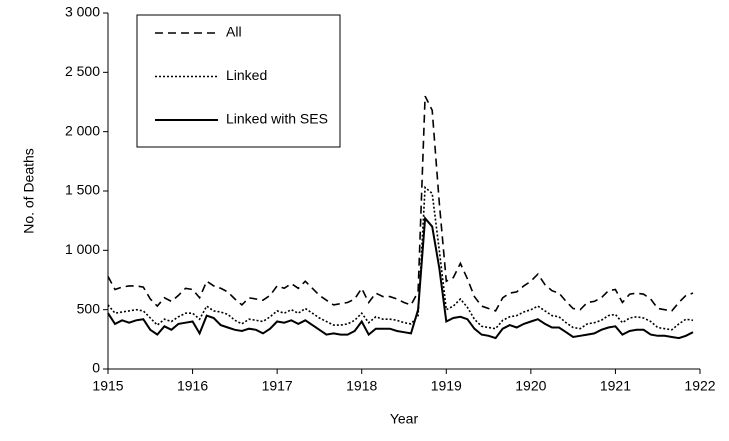 The height and width of the screenshot is (441, 729). I want to click on x-tick-label: 1919, so click(446, 386).